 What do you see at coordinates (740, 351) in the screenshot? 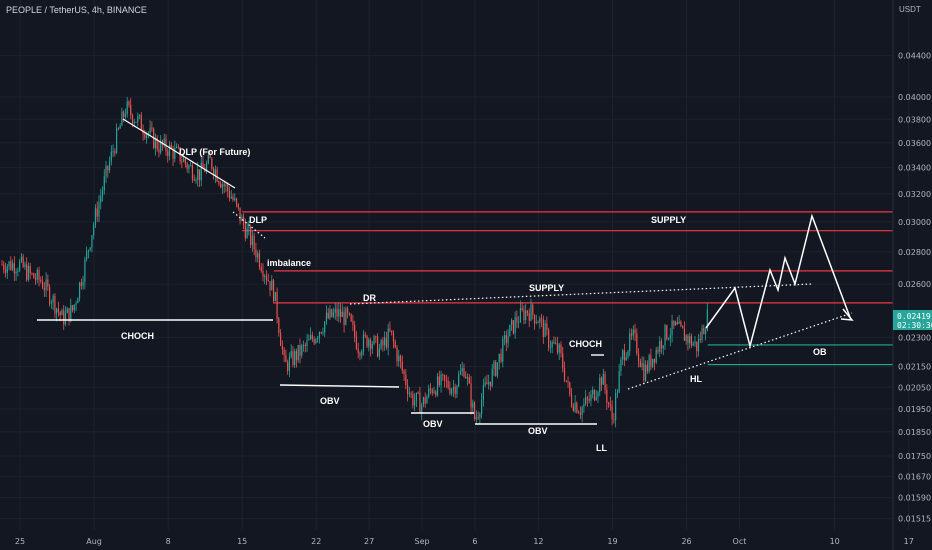
I see `hl-dotted-trendline` at bounding box center [740, 351].